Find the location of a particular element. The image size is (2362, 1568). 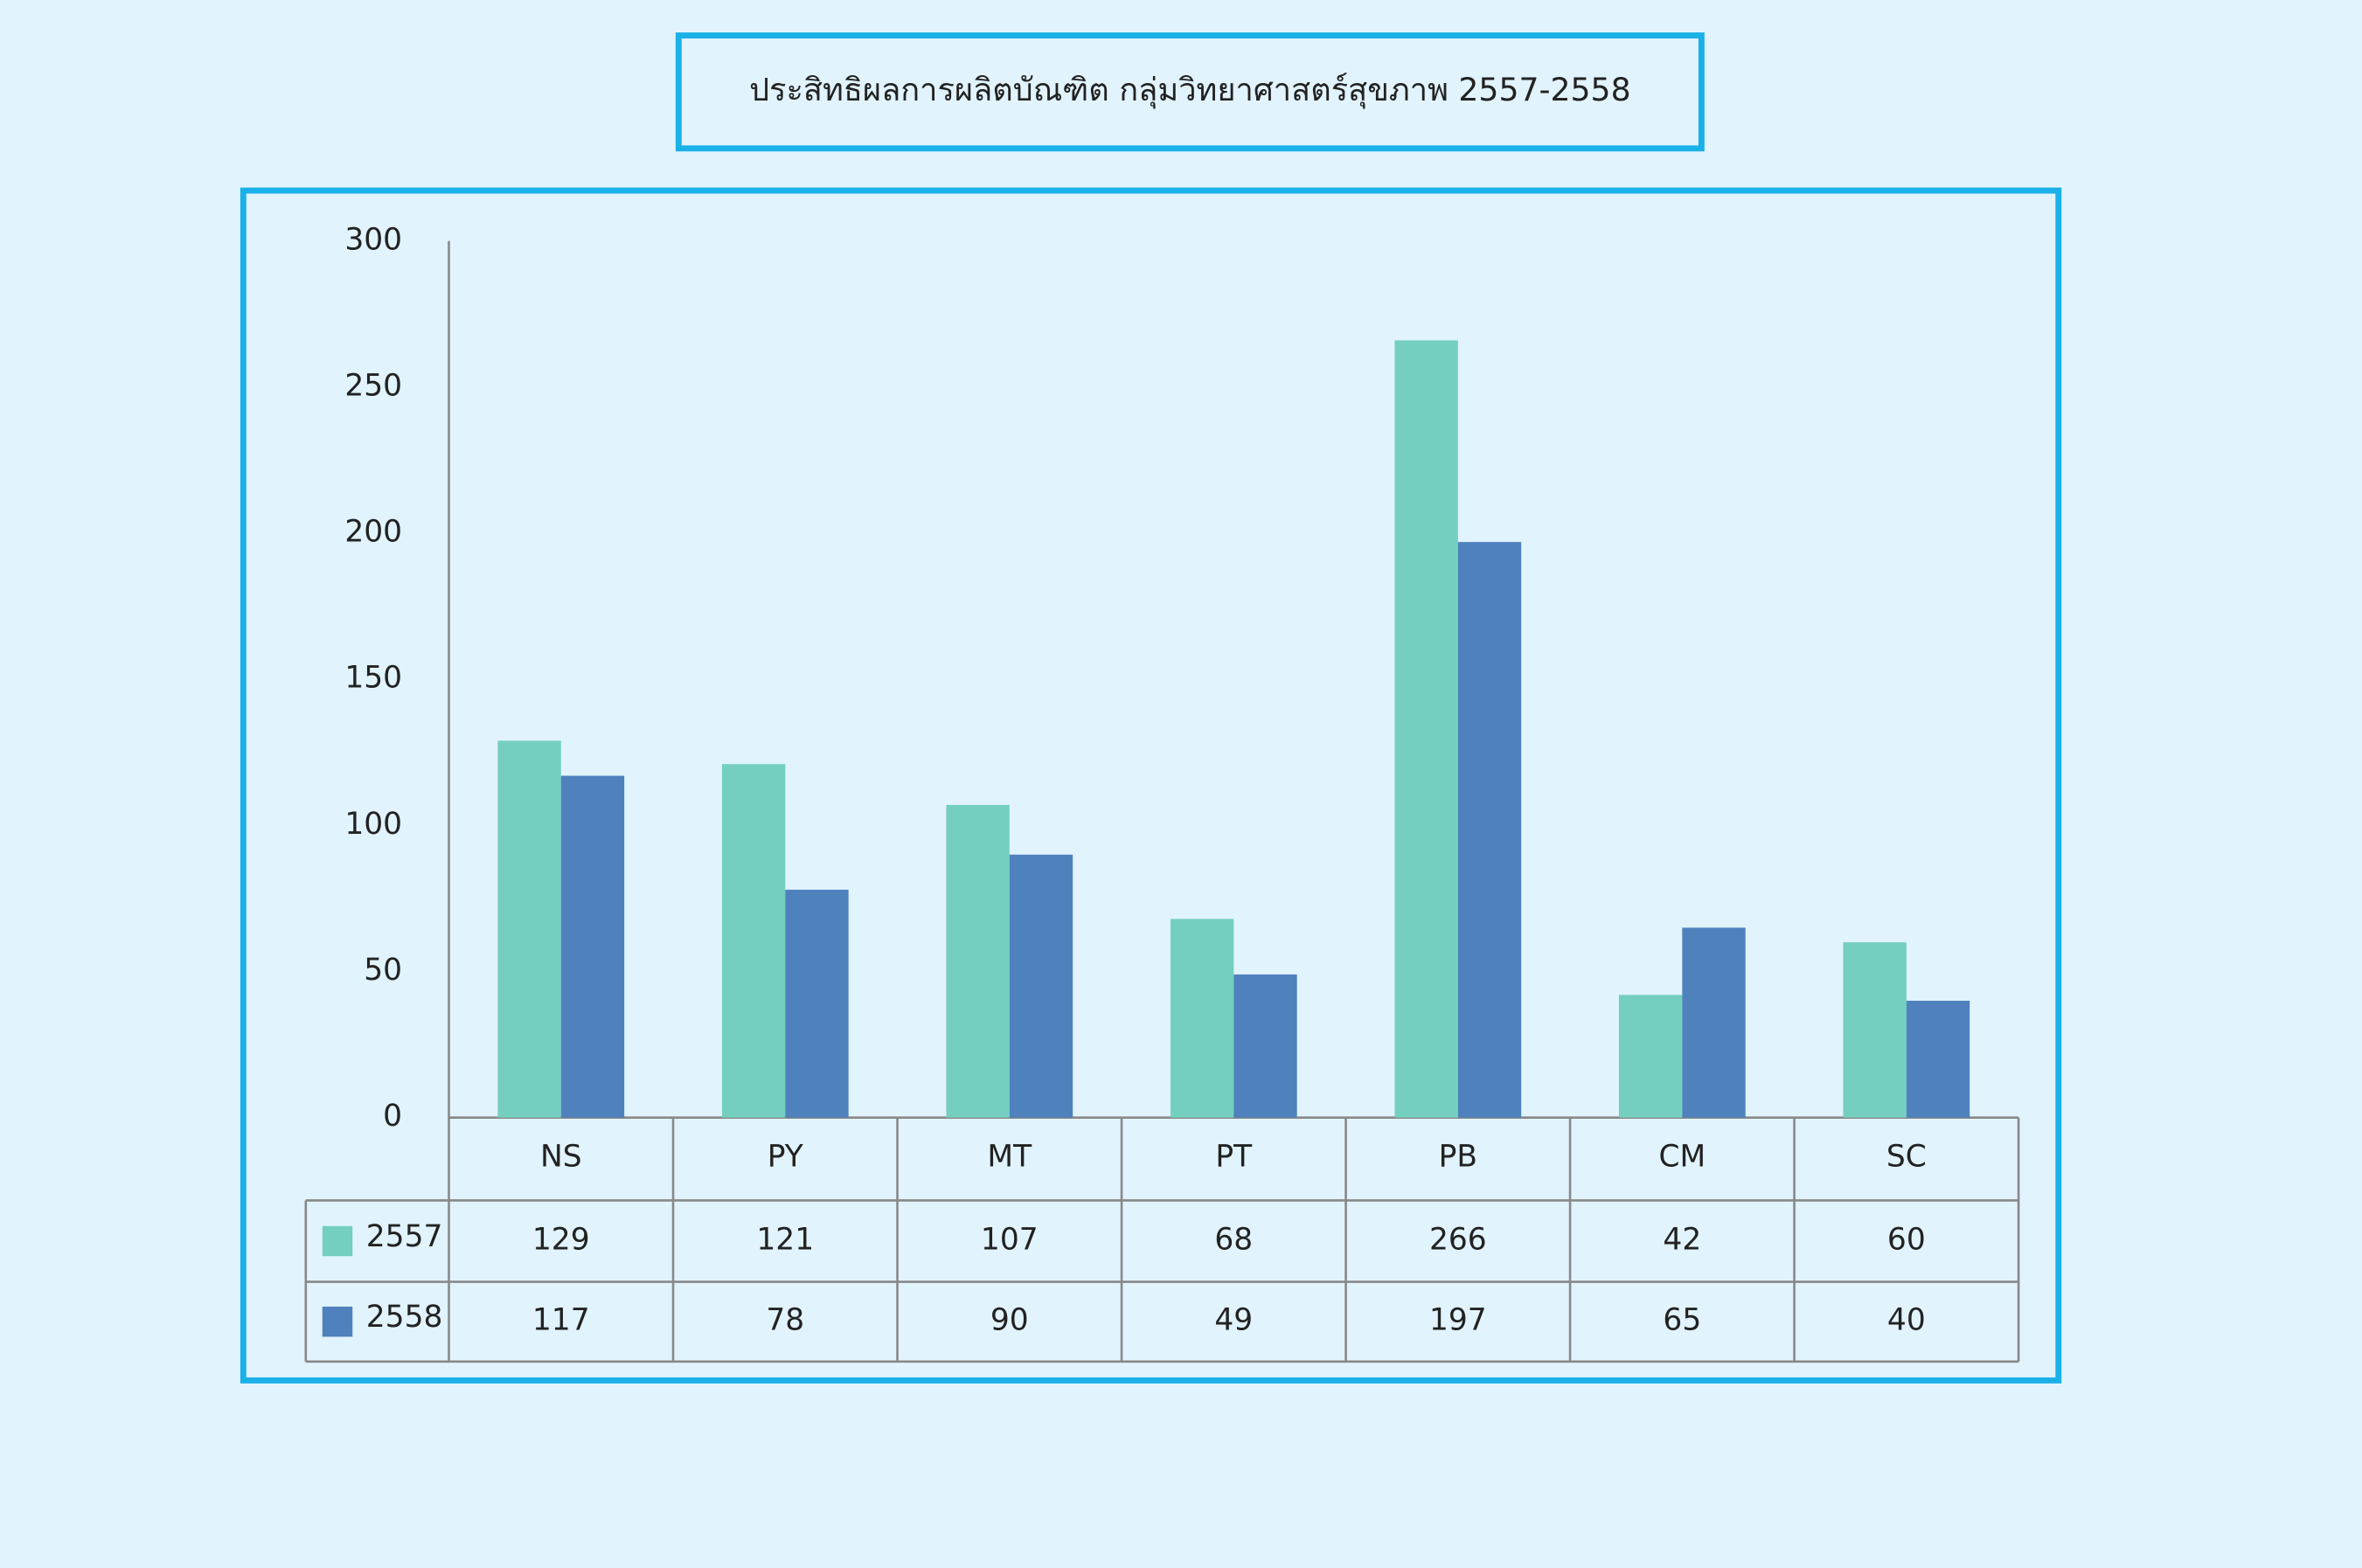

x-tick-label: PY is located at coordinates (786, 1158).